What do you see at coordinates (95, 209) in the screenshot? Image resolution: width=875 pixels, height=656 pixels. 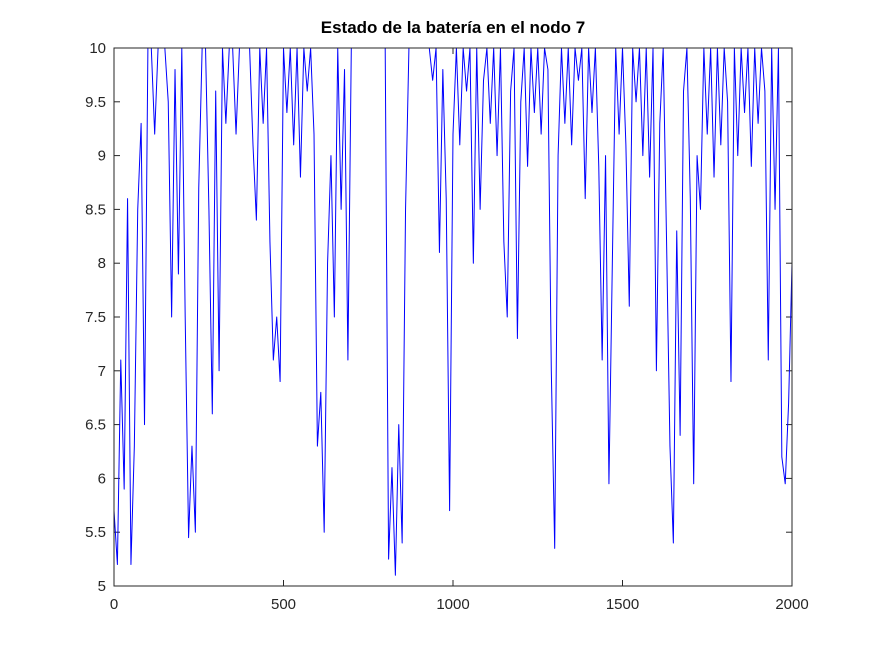 I see `y-tick-label: 8.5` at bounding box center [95, 209].